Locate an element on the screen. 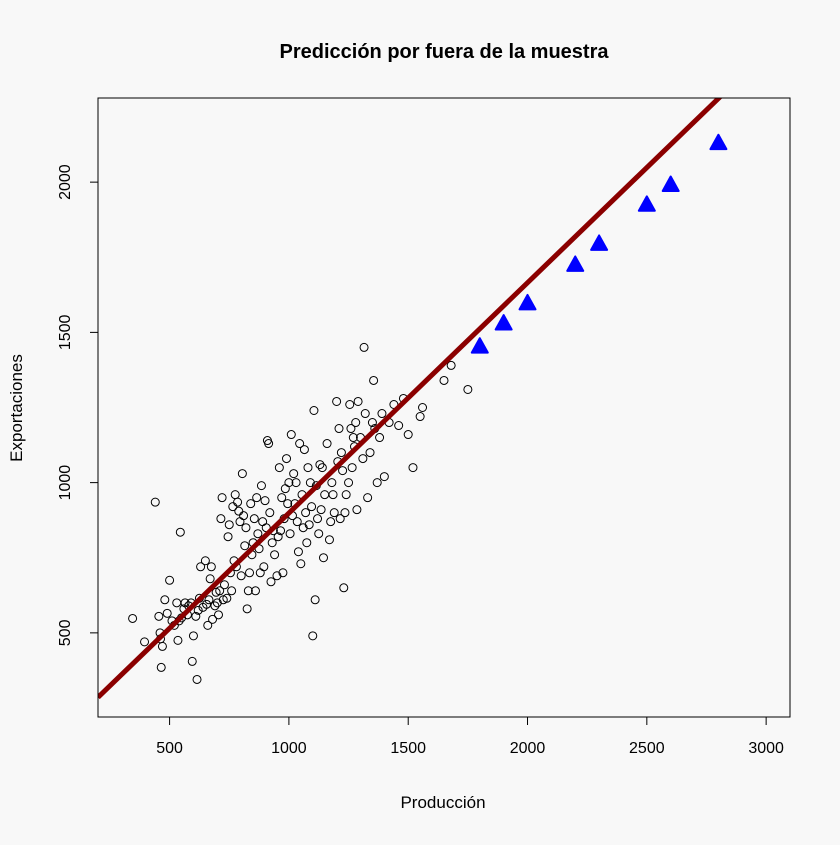 Image resolution: width=840 pixels, height=845 pixels. y-axis-label: Exportaciones is located at coordinates (16, 408).